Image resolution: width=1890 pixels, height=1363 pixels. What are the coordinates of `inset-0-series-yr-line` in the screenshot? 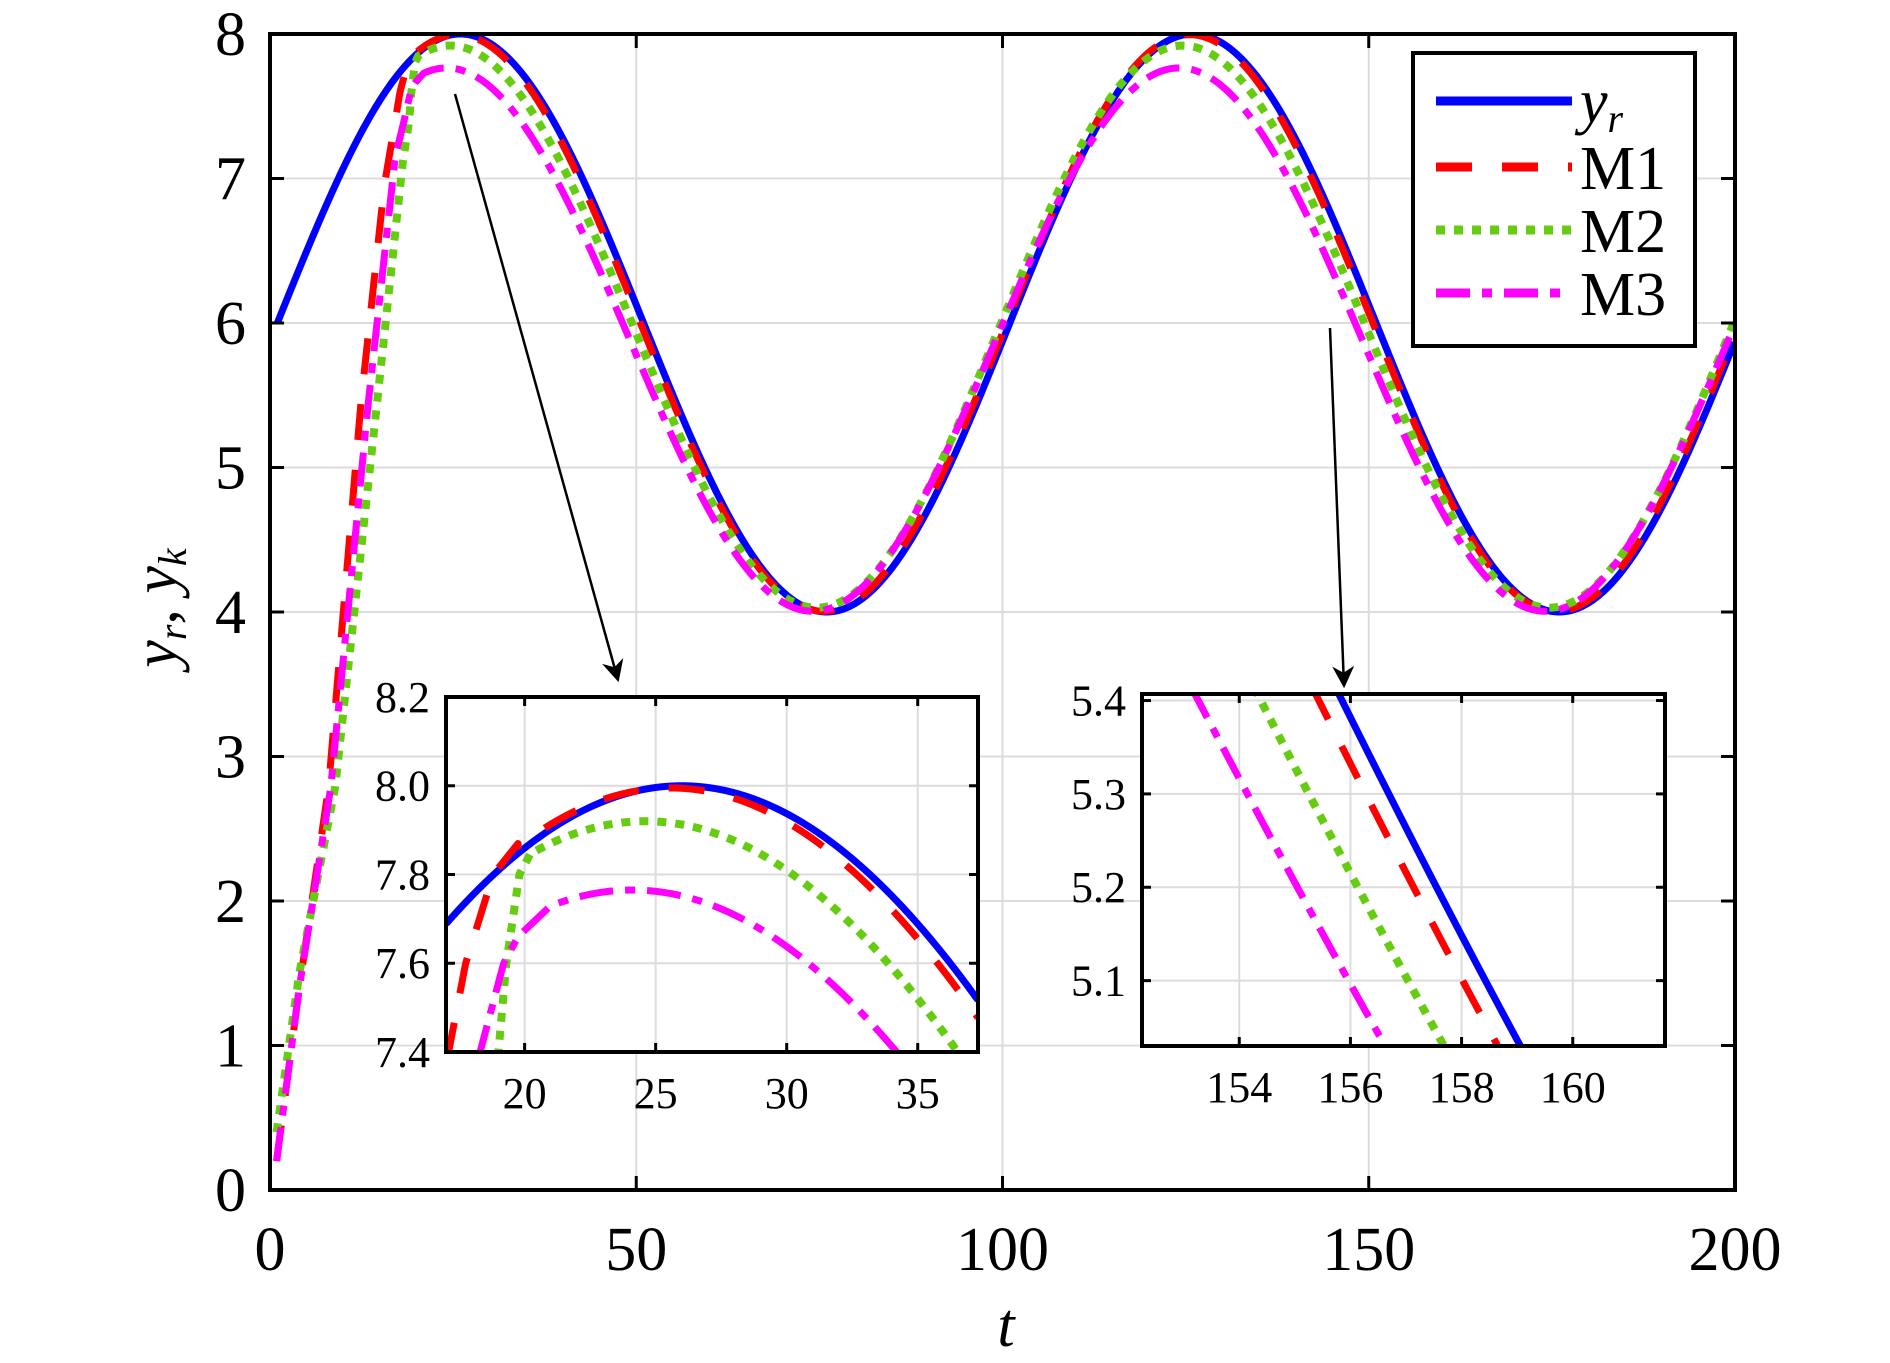 It's located at (712, 893).